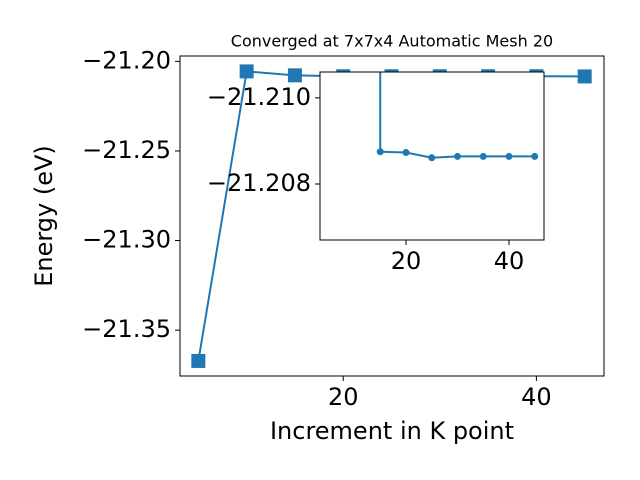 This screenshot has height=480, width=640. I want to click on y-axis-label: Energy (eV), so click(44, 216).